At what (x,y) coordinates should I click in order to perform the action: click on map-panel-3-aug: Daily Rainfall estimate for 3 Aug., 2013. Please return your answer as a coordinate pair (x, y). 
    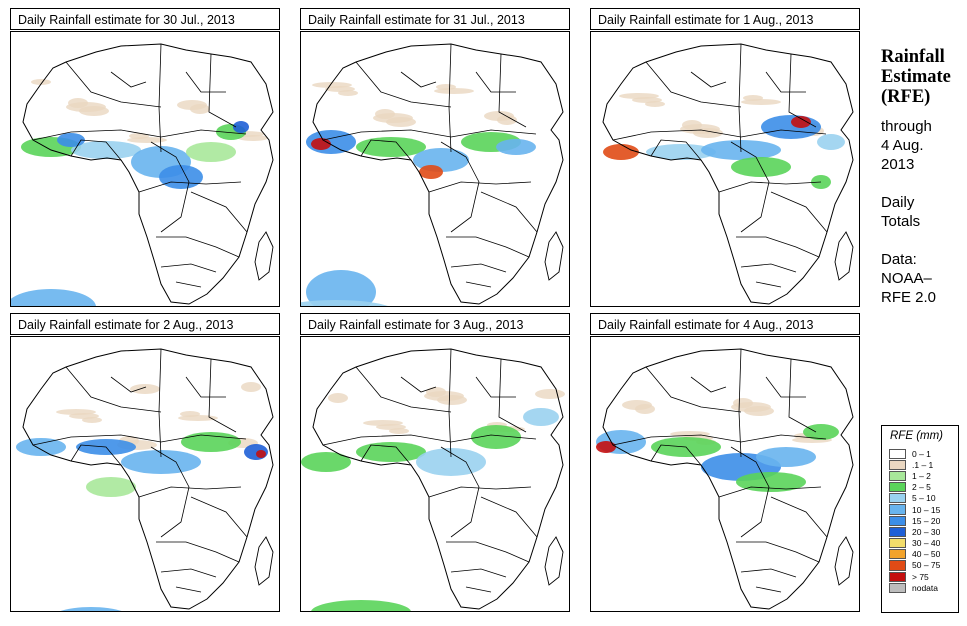
    Looking at the image, I should click on (435, 463).